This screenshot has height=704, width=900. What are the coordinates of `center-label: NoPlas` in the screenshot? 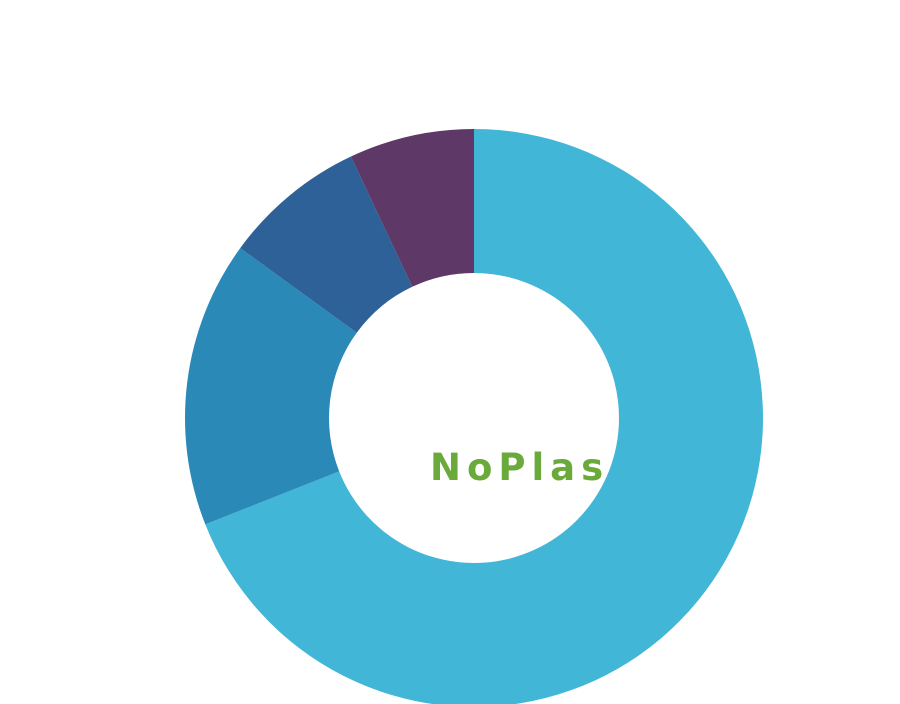 It's located at (519, 467).